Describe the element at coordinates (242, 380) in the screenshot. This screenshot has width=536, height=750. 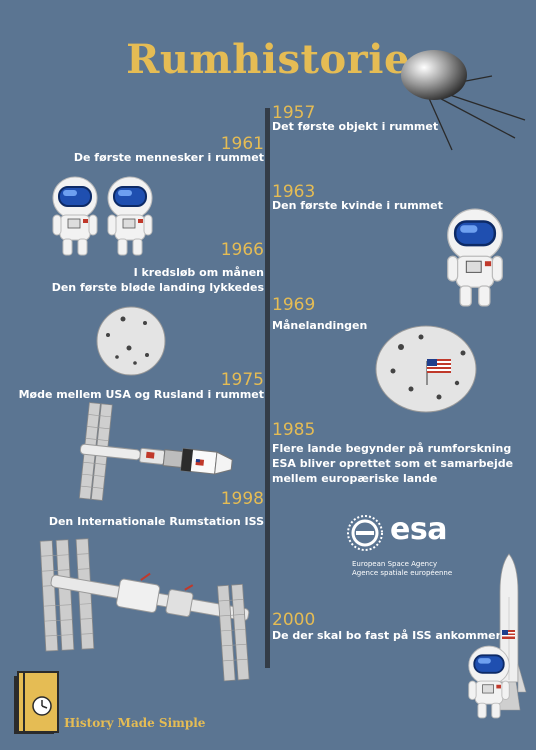
I see `event-1975-year: 1975` at that location.